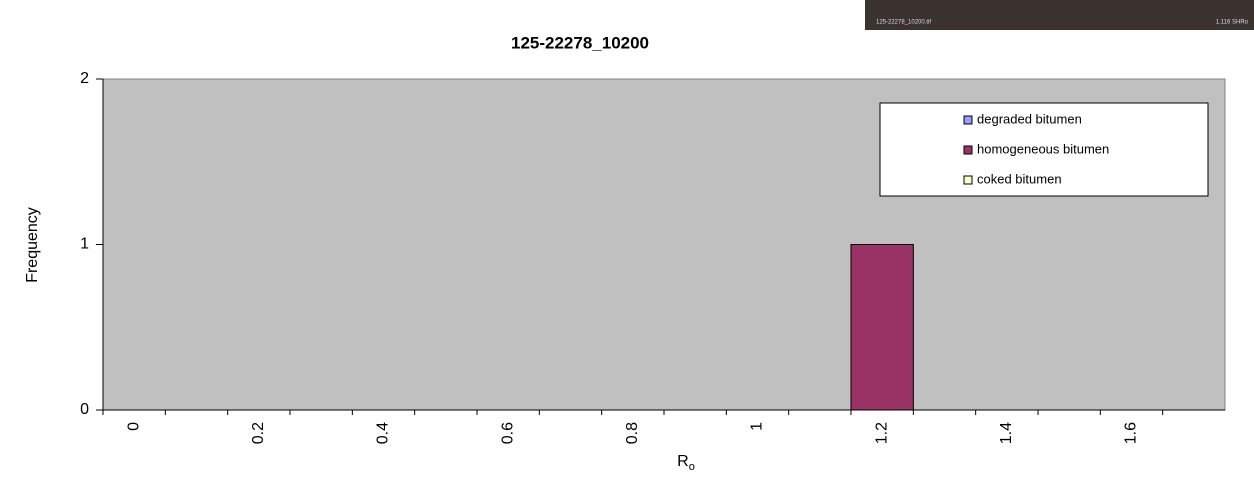 This screenshot has height=477, width=1254. What do you see at coordinates (1232, 23) in the screenshot?
I see `thumbnail-caption: 1.116 SHRo` at bounding box center [1232, 23].